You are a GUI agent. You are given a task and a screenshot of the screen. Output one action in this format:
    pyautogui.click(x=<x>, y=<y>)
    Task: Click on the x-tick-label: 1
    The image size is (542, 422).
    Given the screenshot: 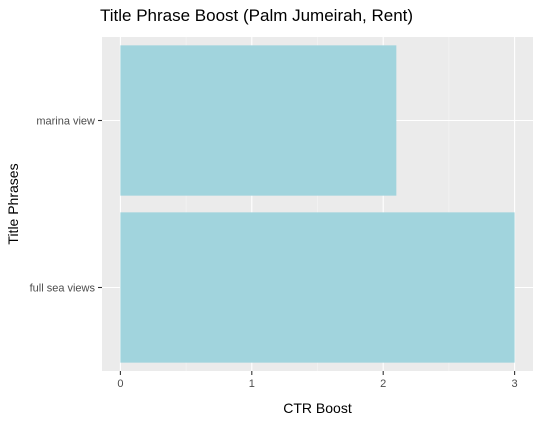 What is the action you would take?
    pyautogui.click(x=252, y=384)
    